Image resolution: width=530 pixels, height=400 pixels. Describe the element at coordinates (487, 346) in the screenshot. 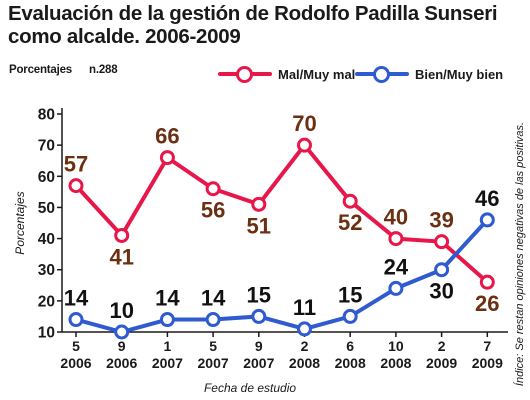

I see `x-tick-label-month: 7` at that location.